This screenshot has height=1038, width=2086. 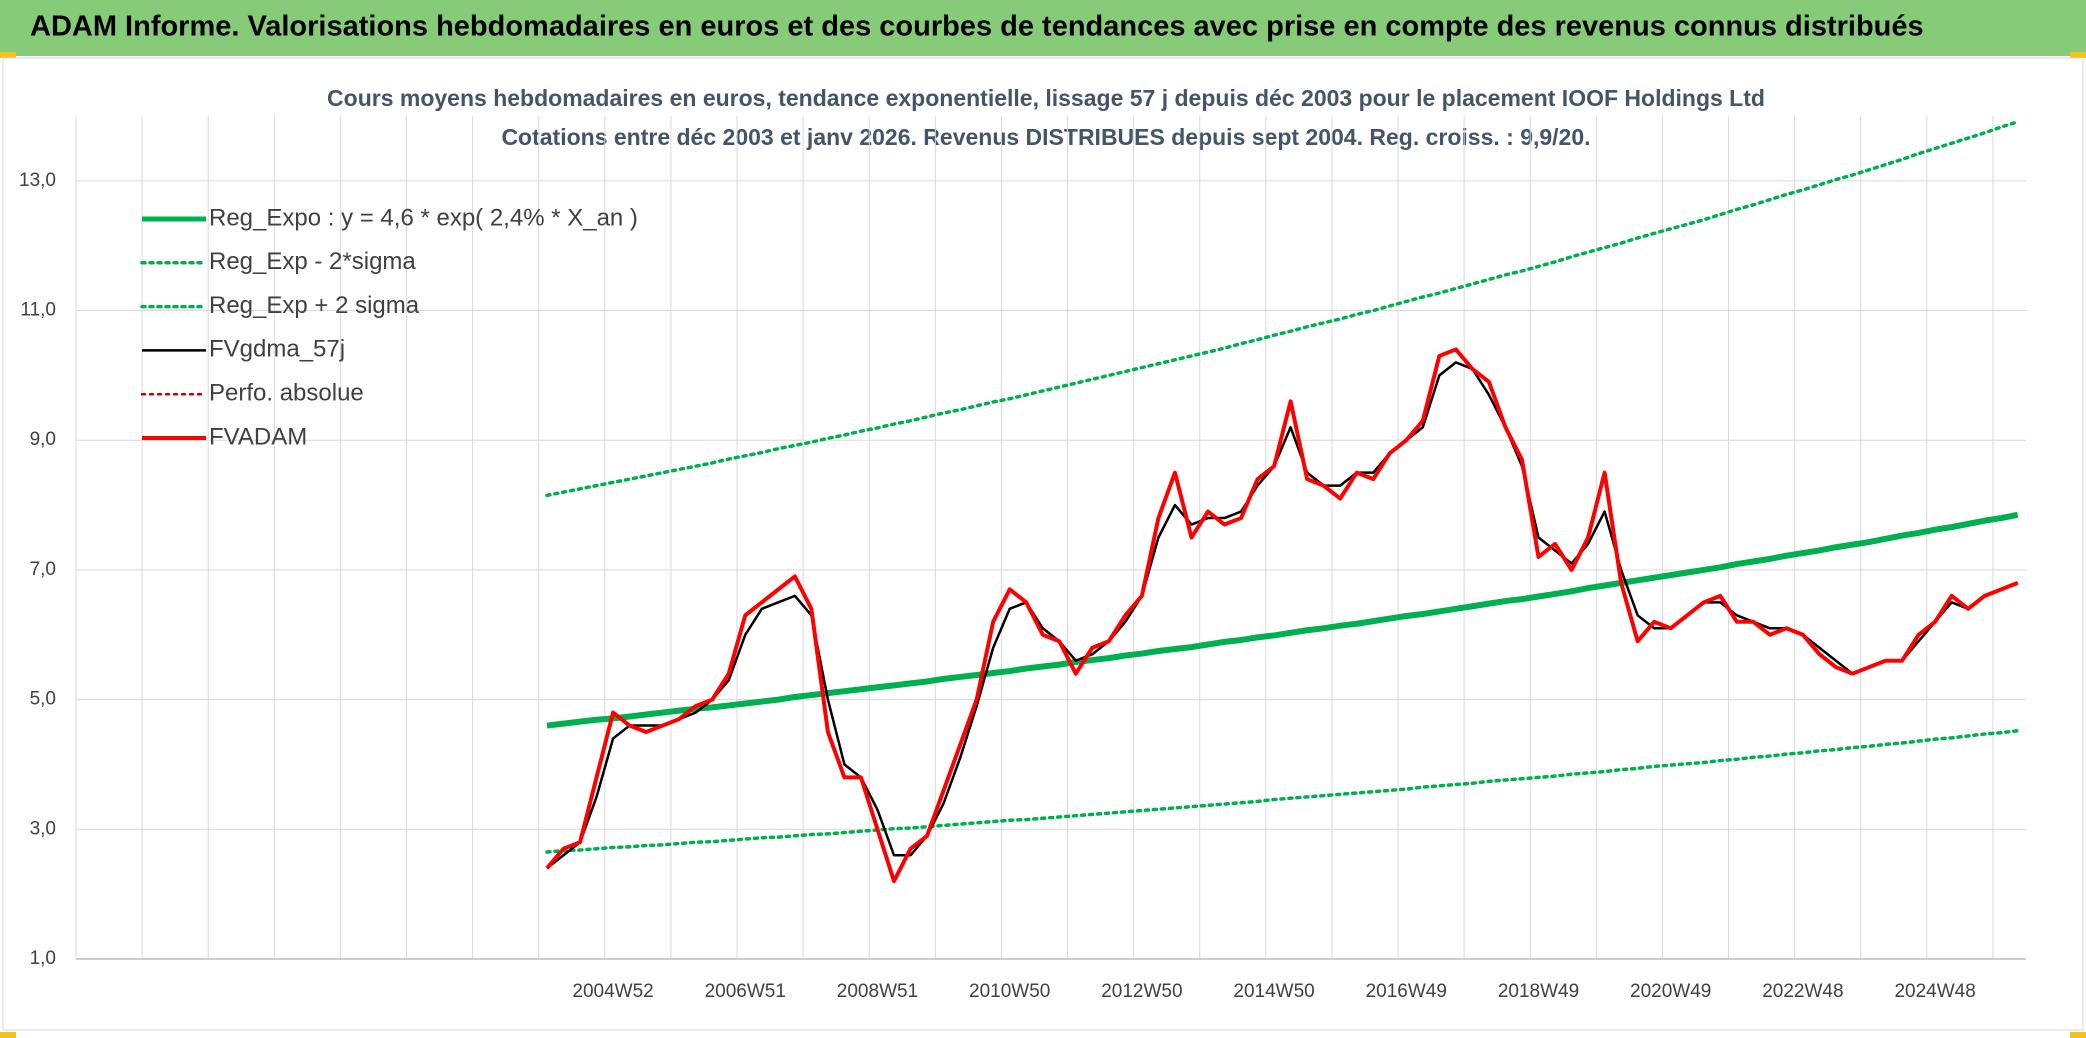 I want to click on y-tick-label: 5,0, so click(x=43, y=699).